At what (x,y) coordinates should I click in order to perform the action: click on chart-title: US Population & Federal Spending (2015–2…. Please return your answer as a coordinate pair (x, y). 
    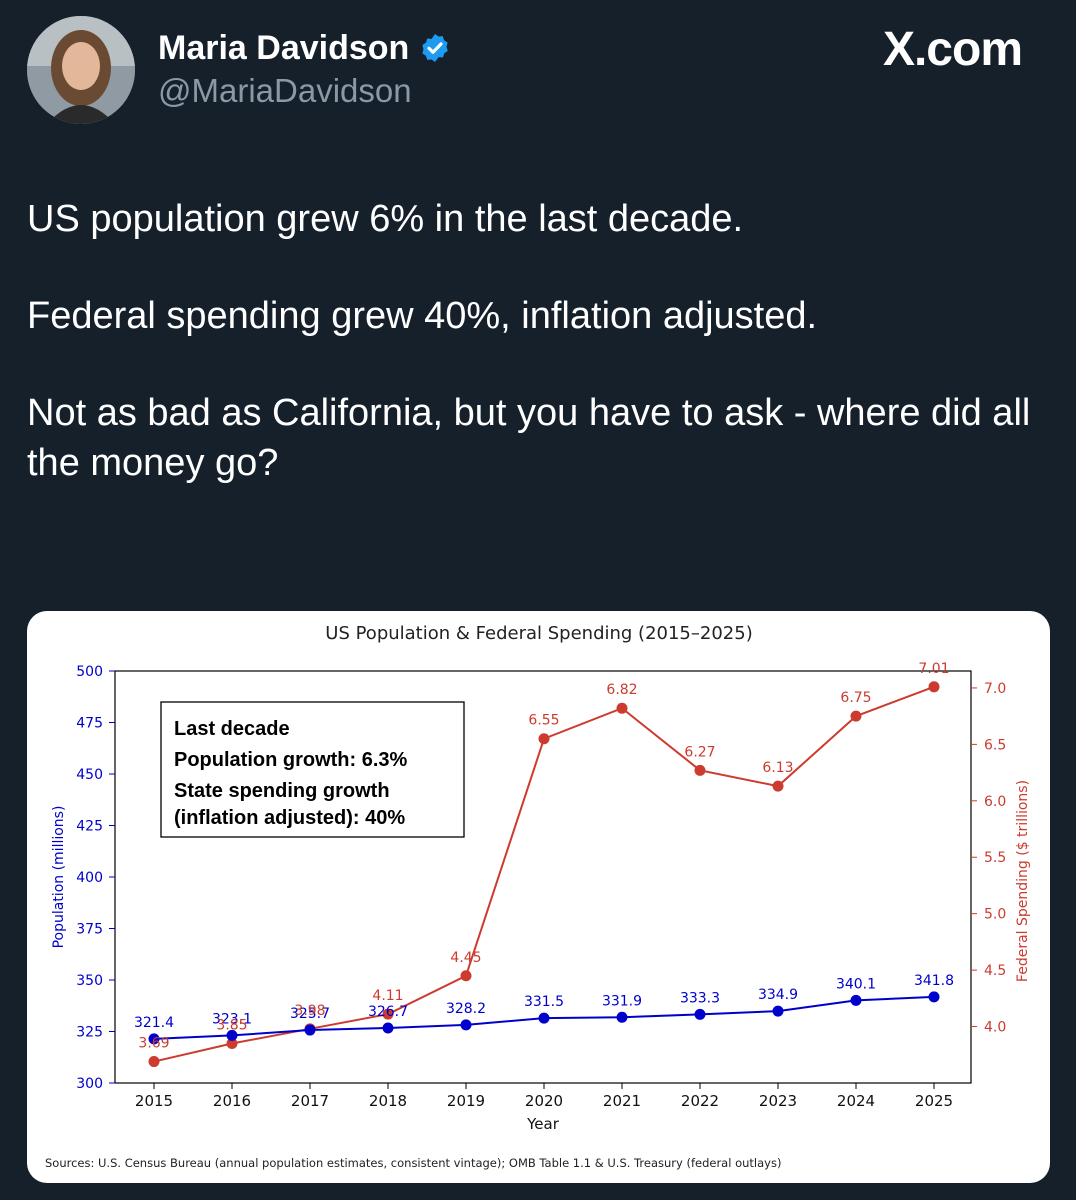
    Looking at the image, I should click on (538, 633).